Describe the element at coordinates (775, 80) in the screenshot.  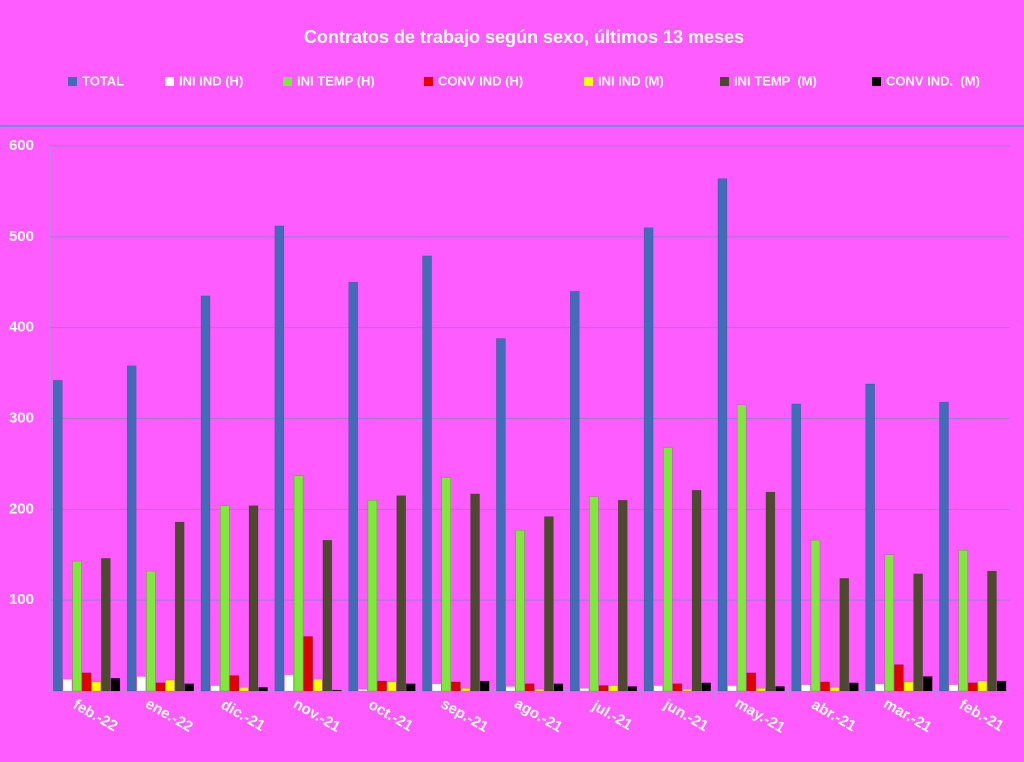
I see `legend-label: INI TEMP (M)` at that location.